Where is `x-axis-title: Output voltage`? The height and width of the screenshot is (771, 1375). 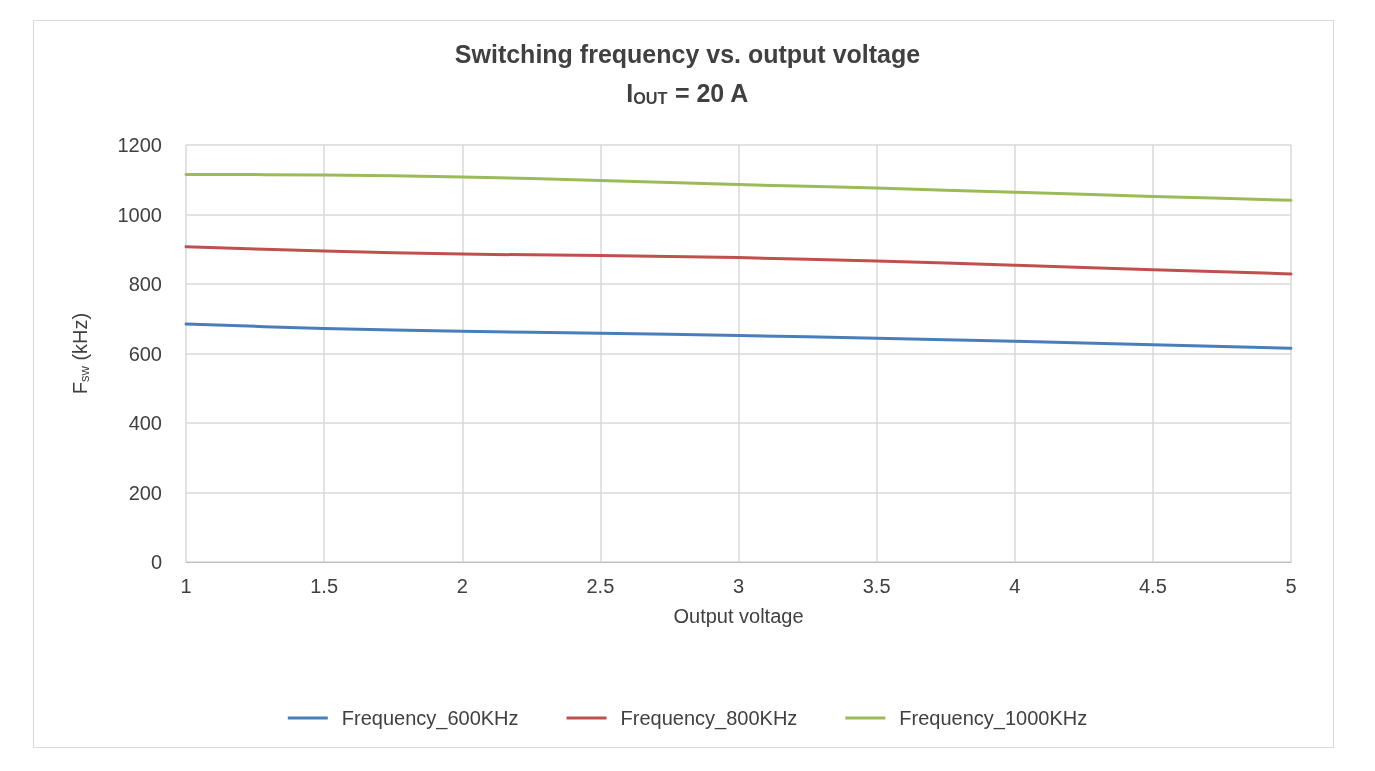 x-axis-title: Output voltage is located at coordinates (738, 616).